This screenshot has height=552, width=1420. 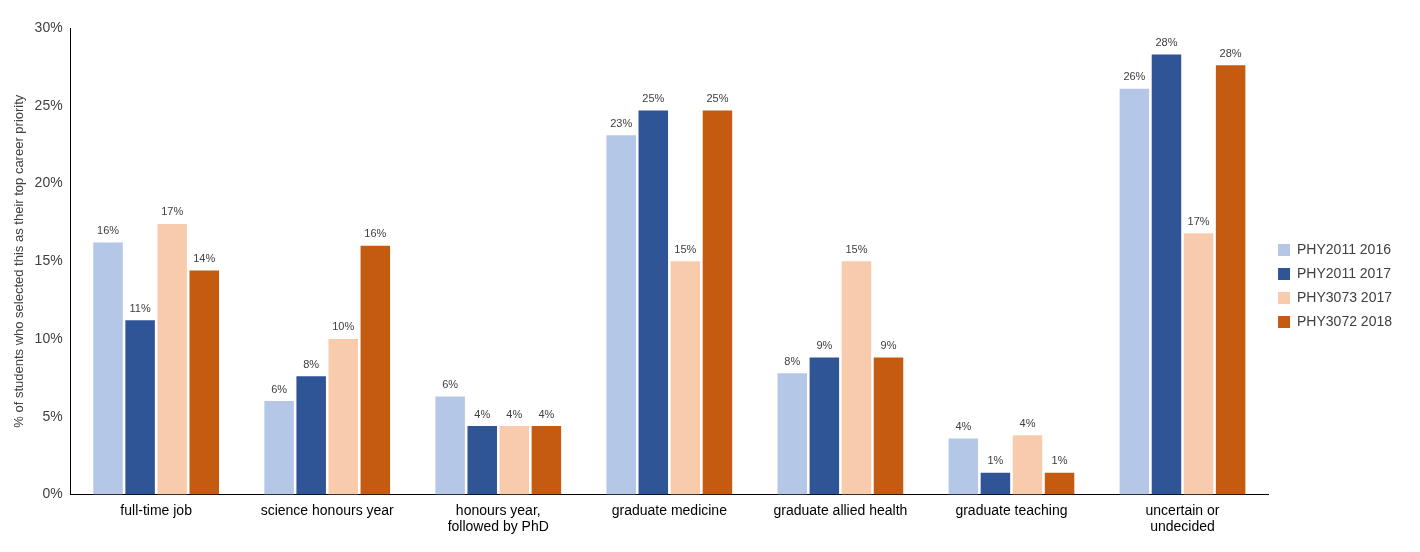 What do you see at coordinates (48, 182) in the screenshot?
I see `y-tick-label: 20%` at bounding box center [48, 182].